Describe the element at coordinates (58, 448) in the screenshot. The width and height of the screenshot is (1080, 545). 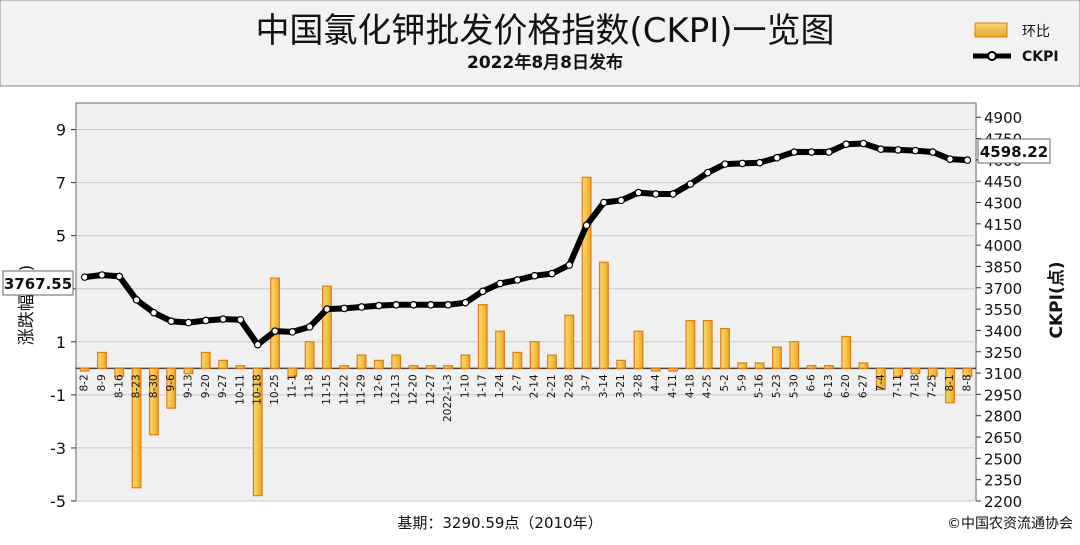
I see `y-tick-label: -3` at that location.